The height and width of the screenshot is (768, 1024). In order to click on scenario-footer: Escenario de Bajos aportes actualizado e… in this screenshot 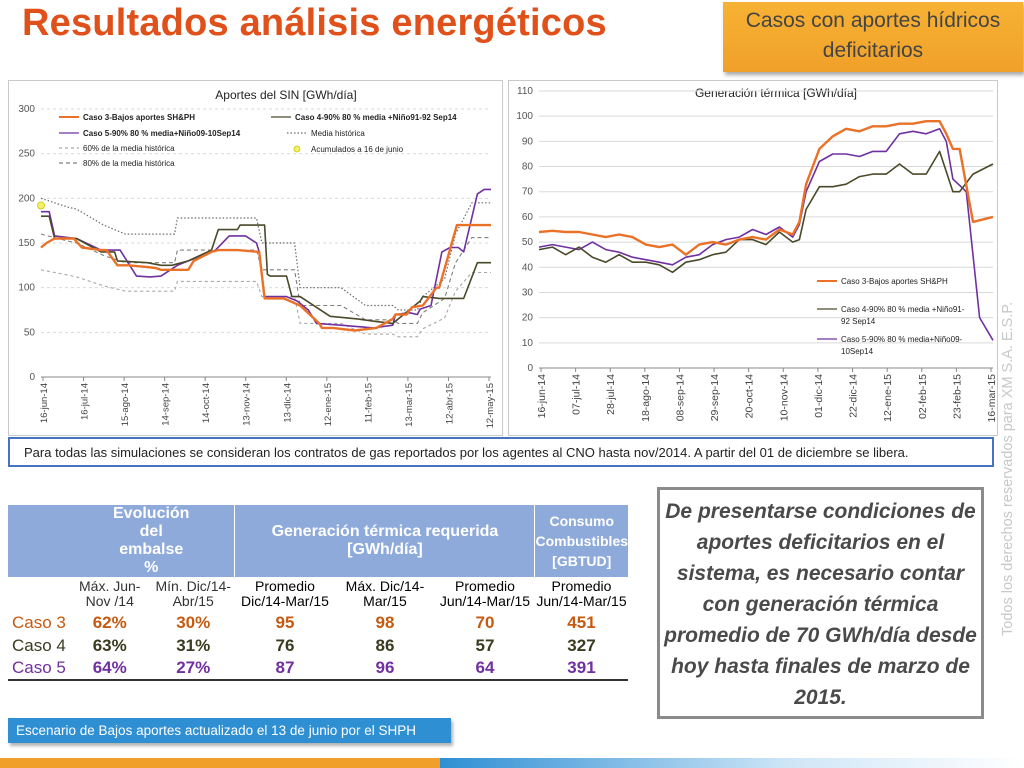, I will do `click(229, 730)`.